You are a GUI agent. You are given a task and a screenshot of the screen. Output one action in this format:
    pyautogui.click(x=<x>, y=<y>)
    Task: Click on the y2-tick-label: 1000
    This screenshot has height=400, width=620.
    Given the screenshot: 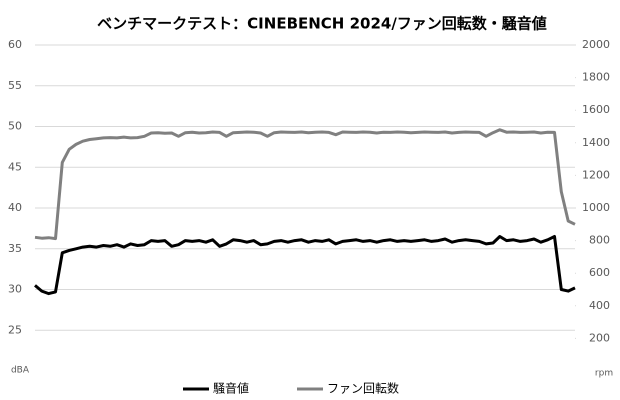 What is the action you would take?
    pyautogui.click(x=596, y=207)
    